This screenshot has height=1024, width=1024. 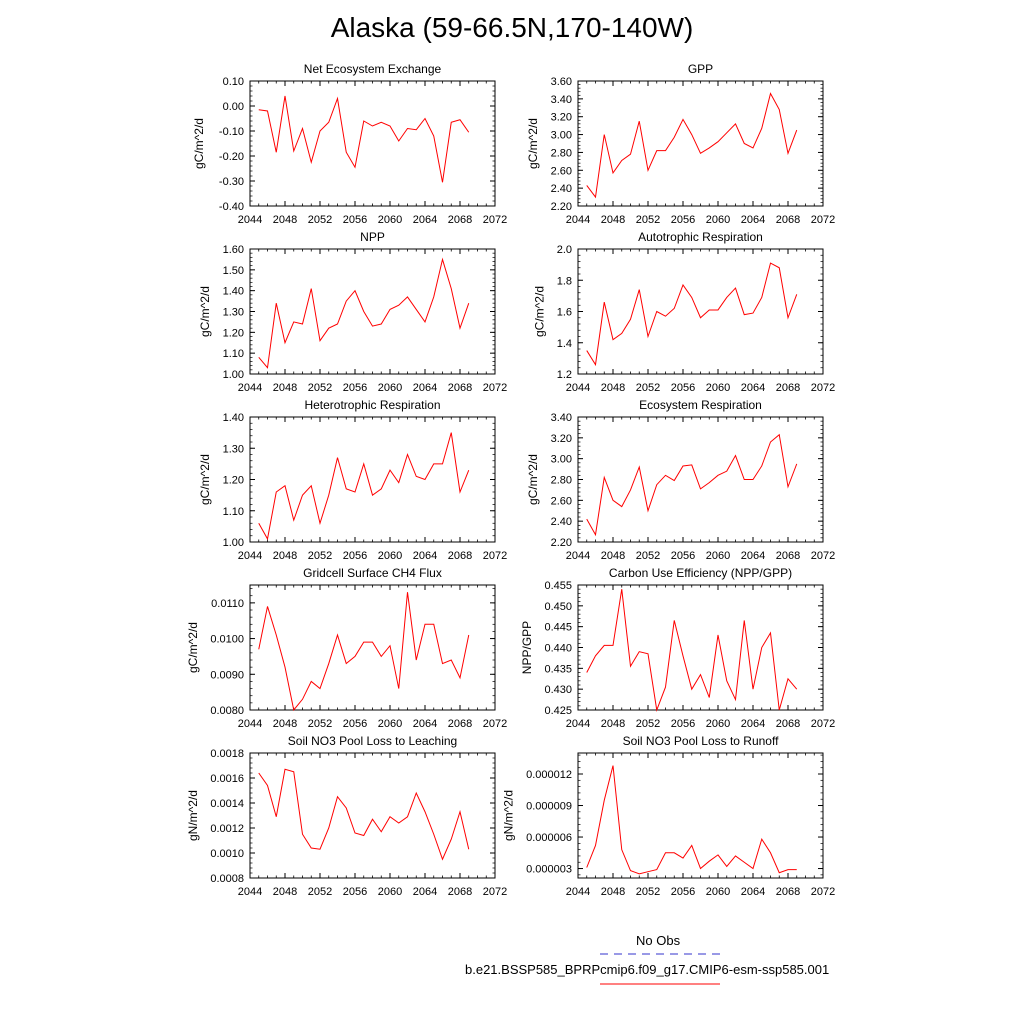 I want to click on y-tick-label: -0.20, so click(x=231, y=157).